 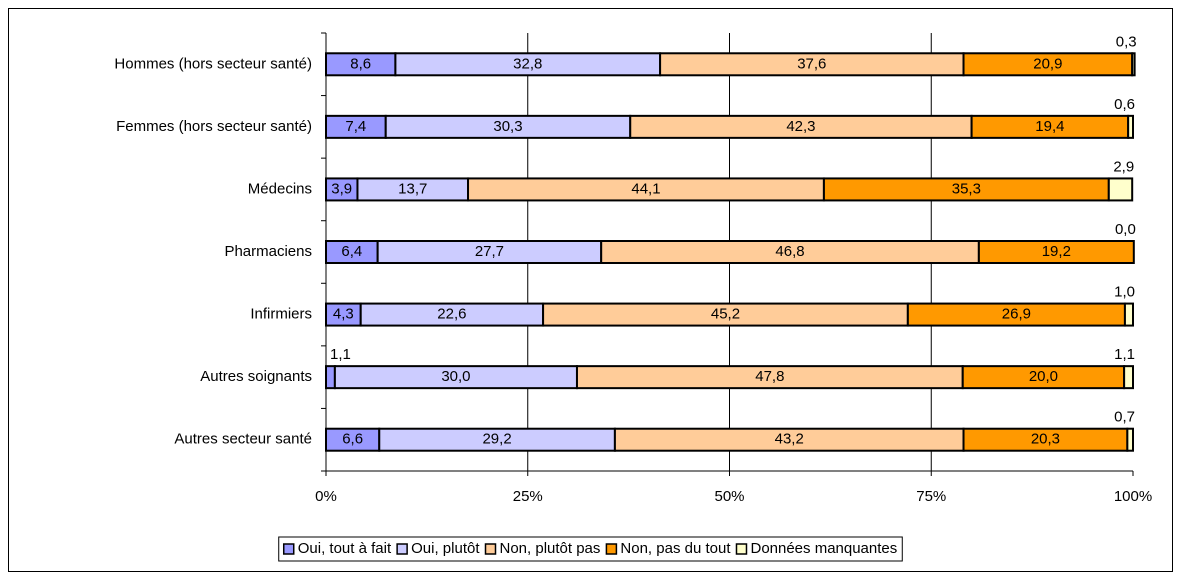 What do you see at coordinates (931, 496) in the screenshot?
I see `x-tick-label: 75%` at bounding box center [931, 496].